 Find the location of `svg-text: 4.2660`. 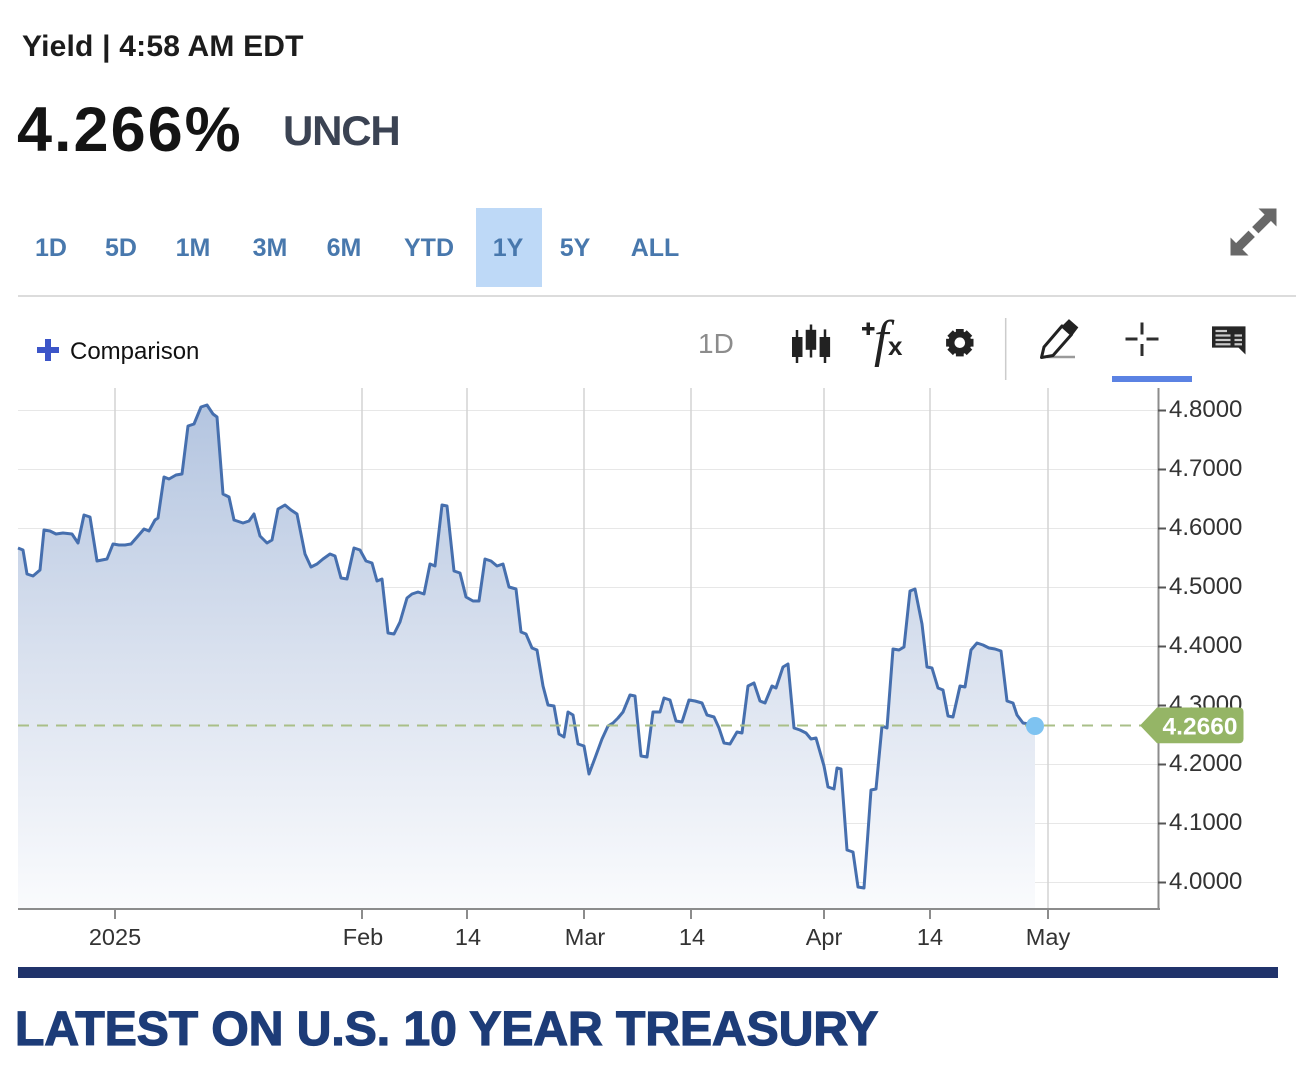

svg-text: 4.2660 is located at coordinates (1200, 726).